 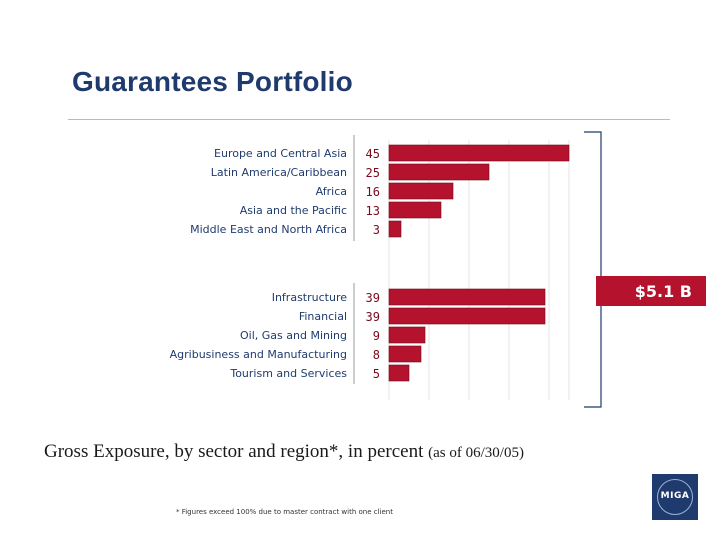 I want to click on category-label: Europe and Central Asia, so click(x=280, y=153).